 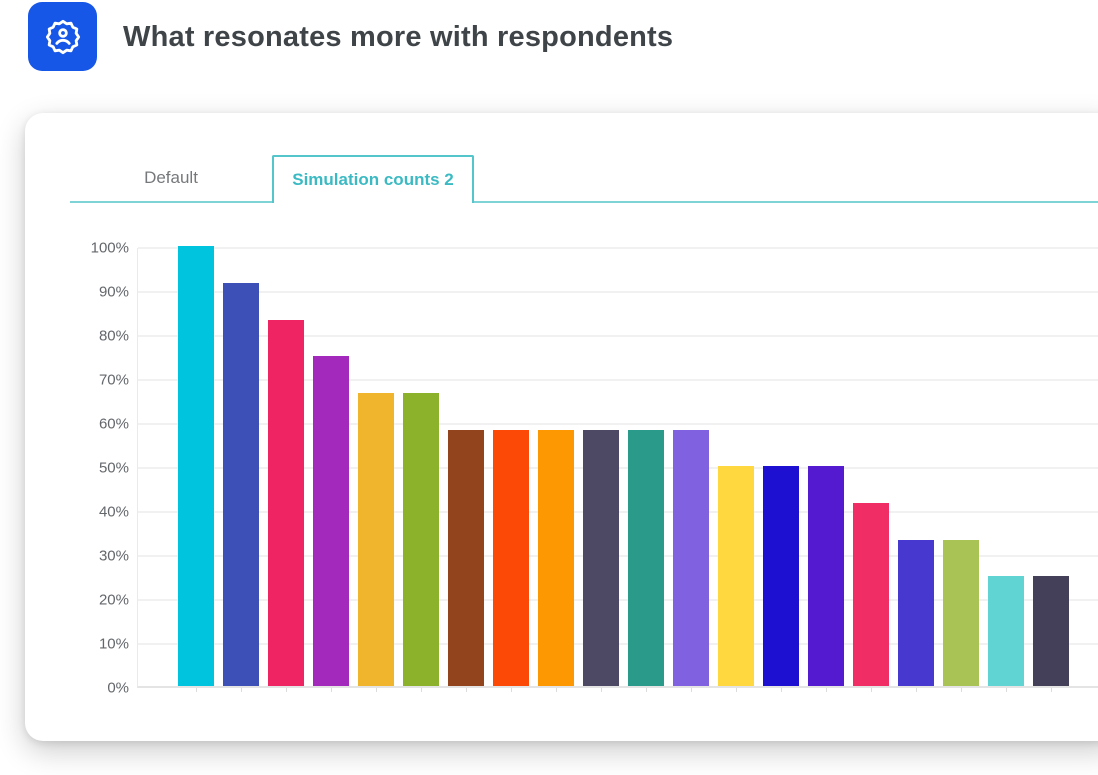 I want to click on tab-default: Default, so click(x=171, y=177).